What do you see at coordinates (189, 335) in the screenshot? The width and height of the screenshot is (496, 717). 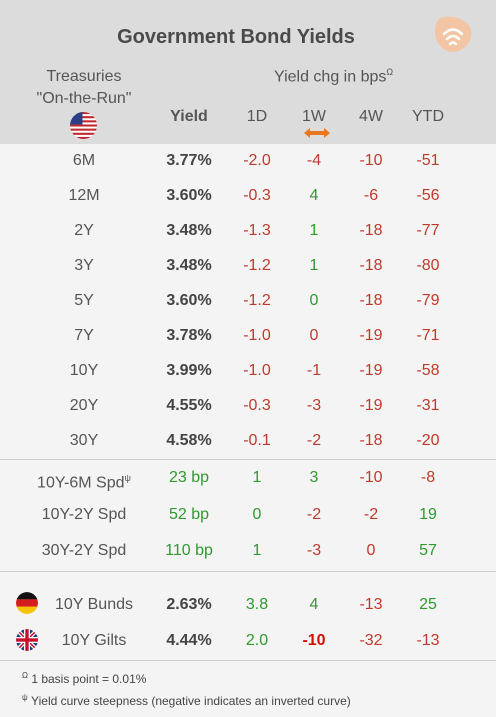 I see `row-yield: 3.78%` at bounding box center [189, 335].